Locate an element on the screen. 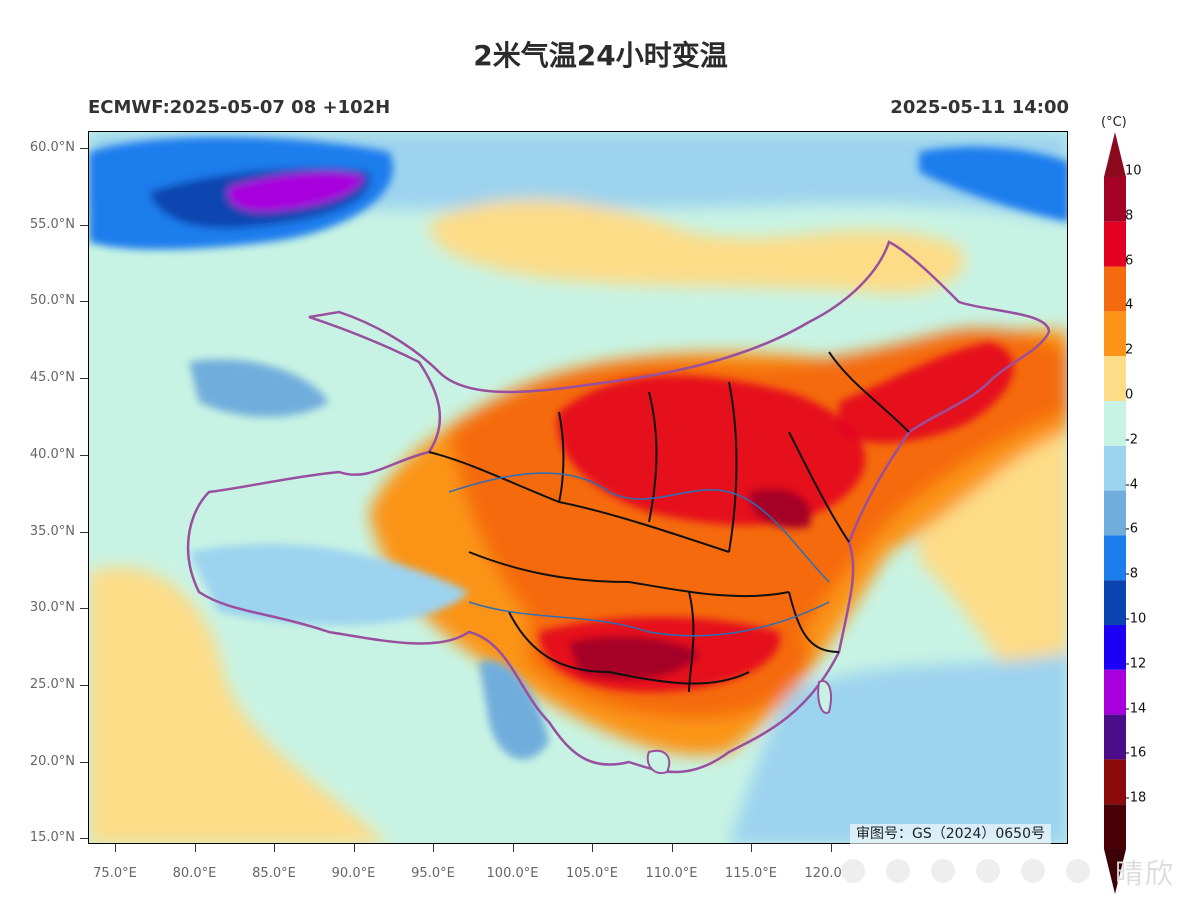 The image size is (1201, 900). colorbar-level-label: 0 is located at coordinates (1129, 395).